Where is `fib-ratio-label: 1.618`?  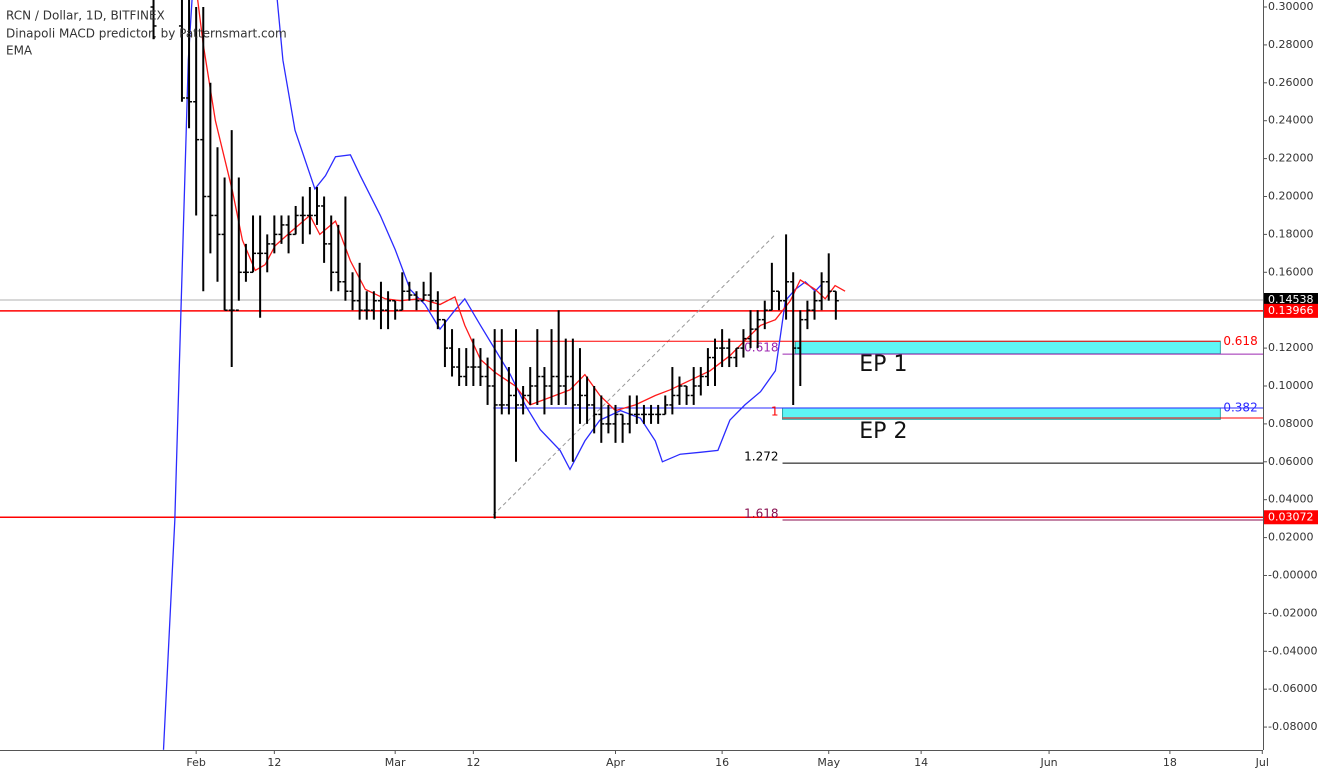
fib-ratio-label: 1.618 is located at coordinates (761, 513).